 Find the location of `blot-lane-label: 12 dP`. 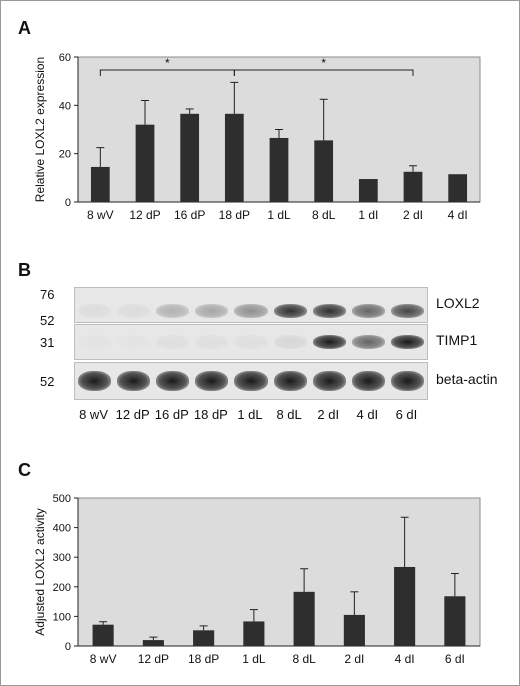

blot-lane-label: 12 dP is located at coordinates (132, 414).